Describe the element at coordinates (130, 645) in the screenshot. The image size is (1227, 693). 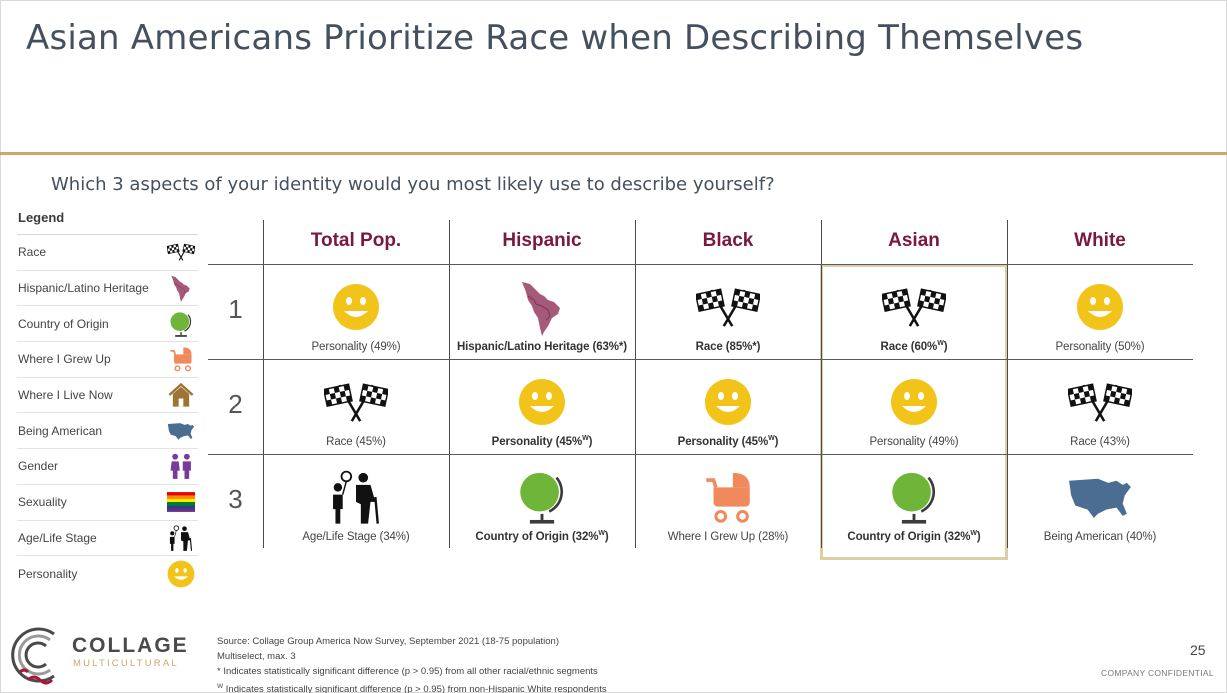
I see `logo-name: COLLAGE` at that location.